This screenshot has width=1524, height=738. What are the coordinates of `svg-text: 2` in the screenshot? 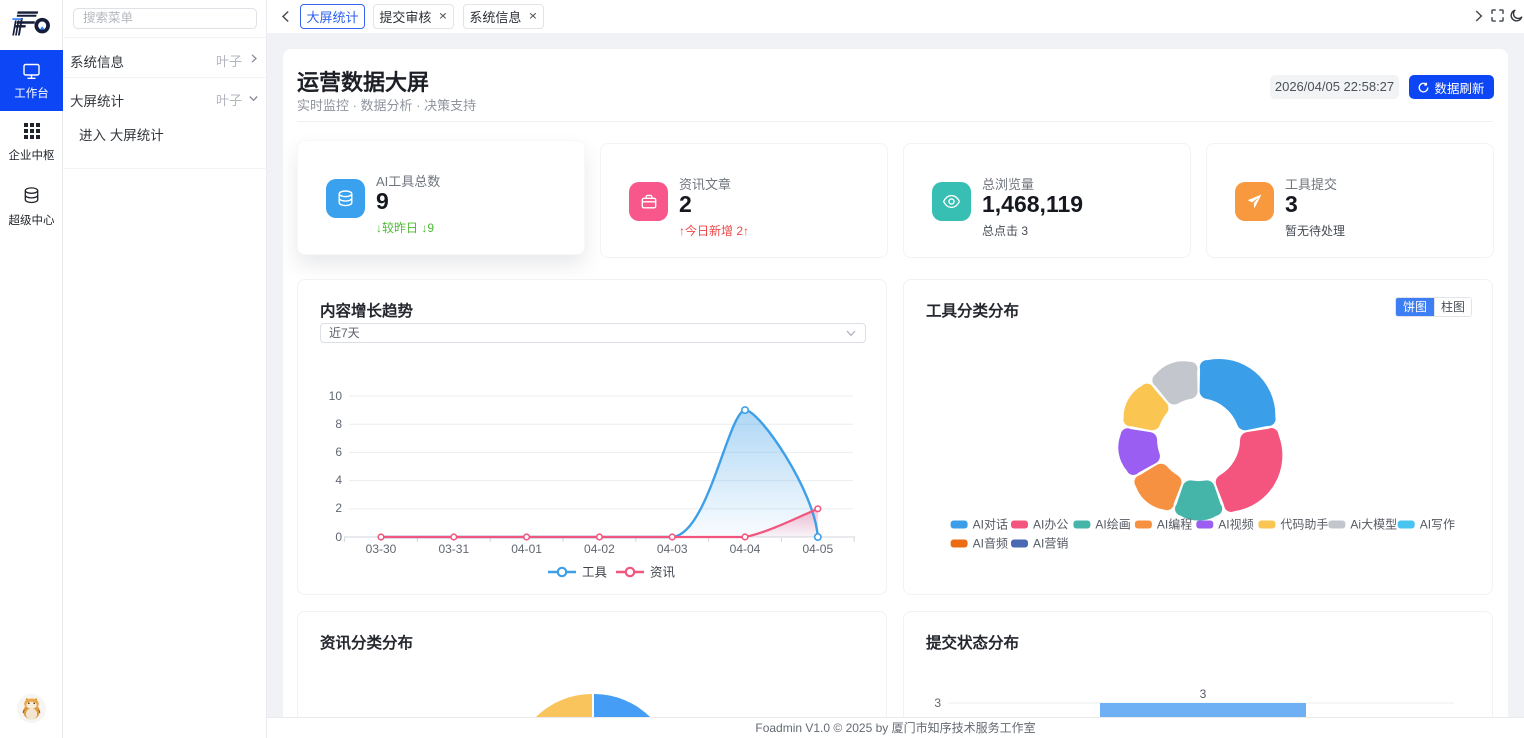 It's located at (338, 508).